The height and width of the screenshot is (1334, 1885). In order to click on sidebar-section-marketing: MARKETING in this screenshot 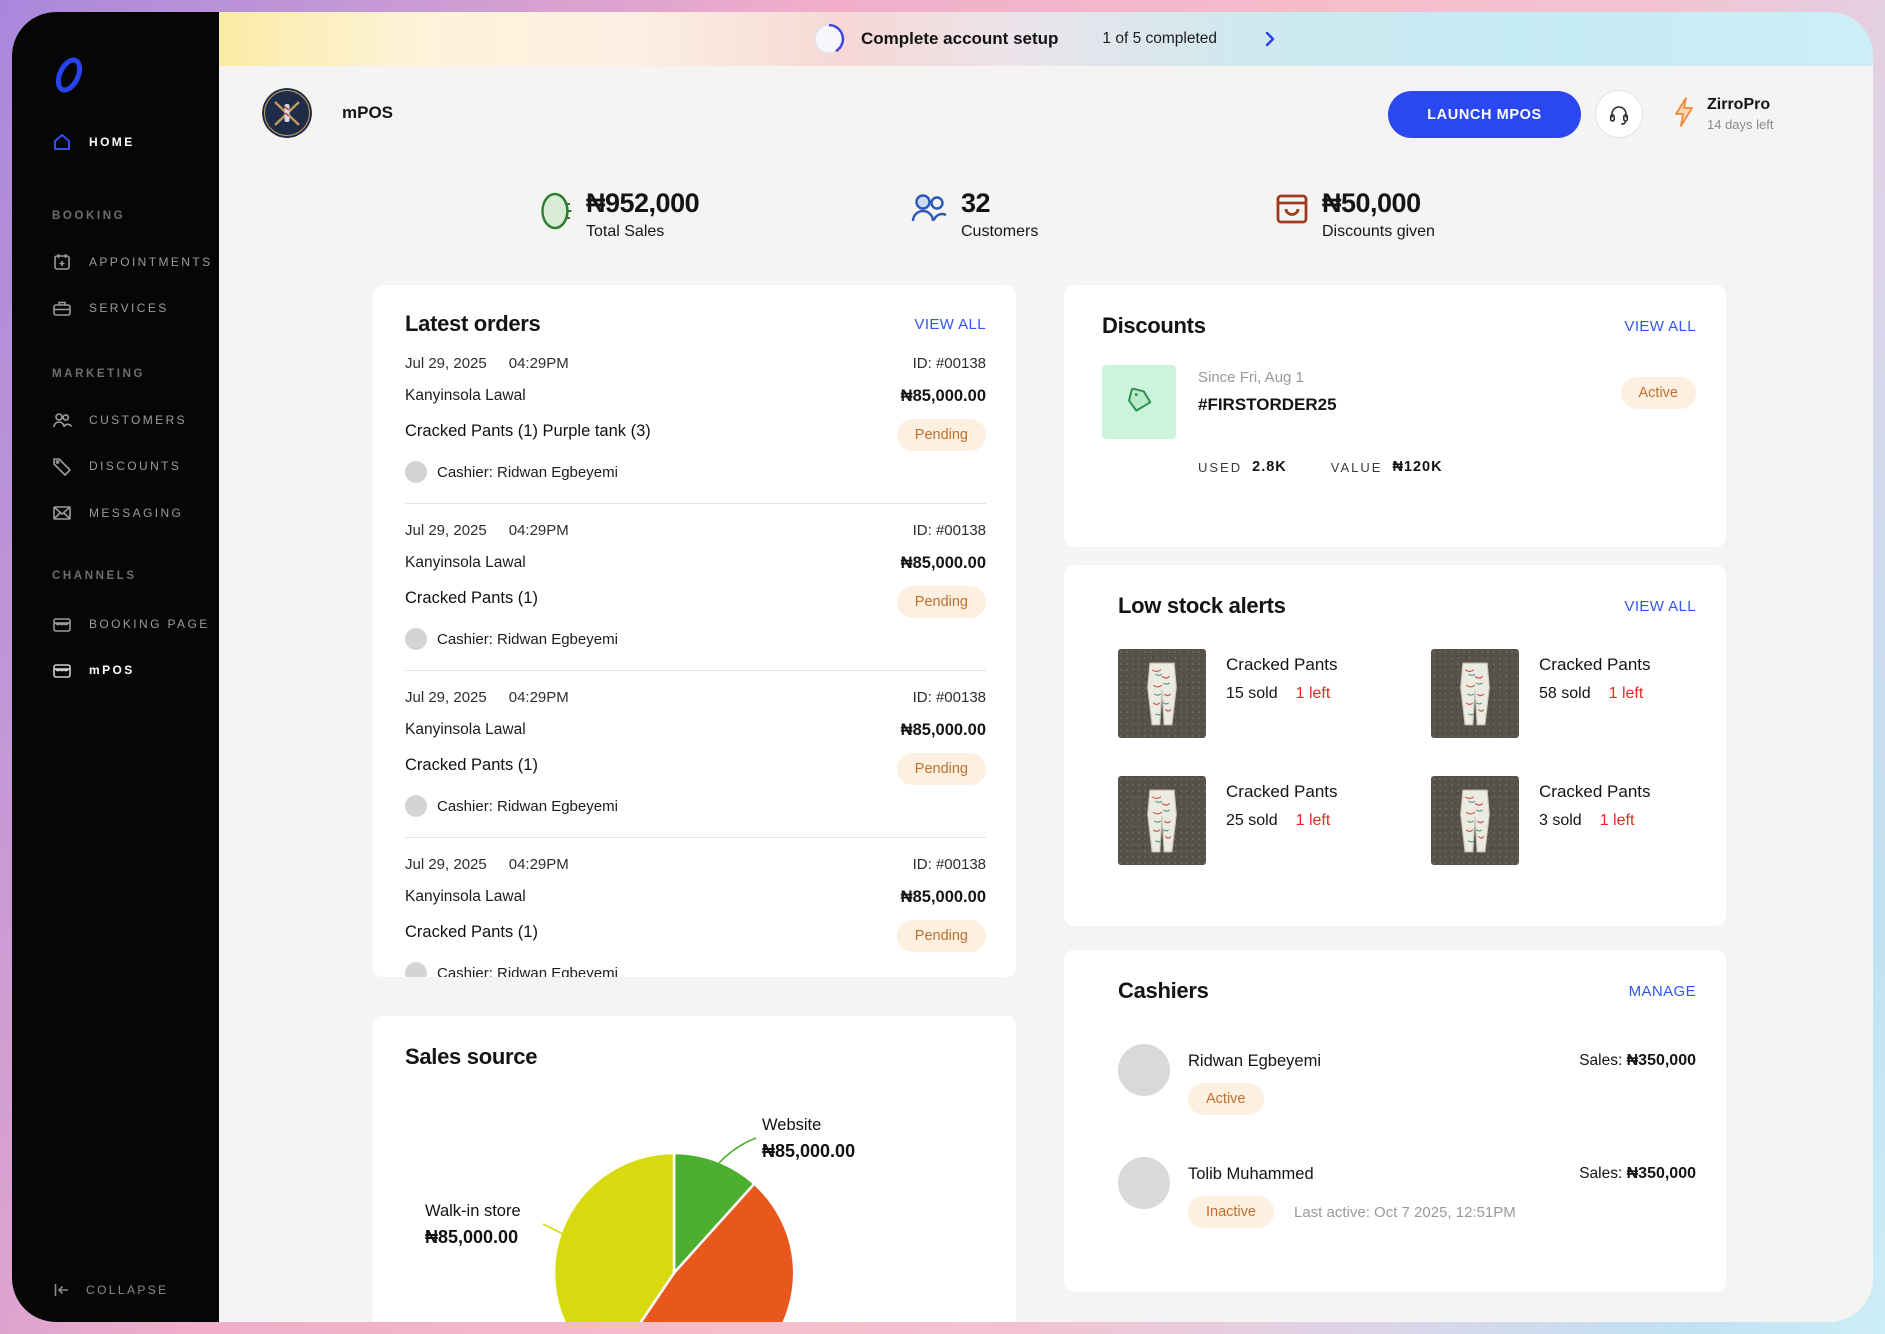, I will do `click(99, 374)`.